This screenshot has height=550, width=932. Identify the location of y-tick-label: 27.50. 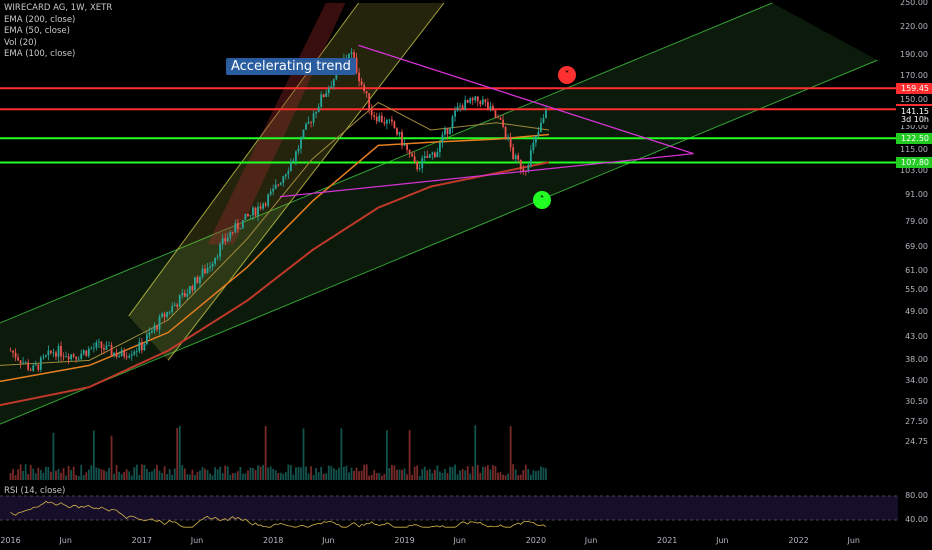
(916, 421).